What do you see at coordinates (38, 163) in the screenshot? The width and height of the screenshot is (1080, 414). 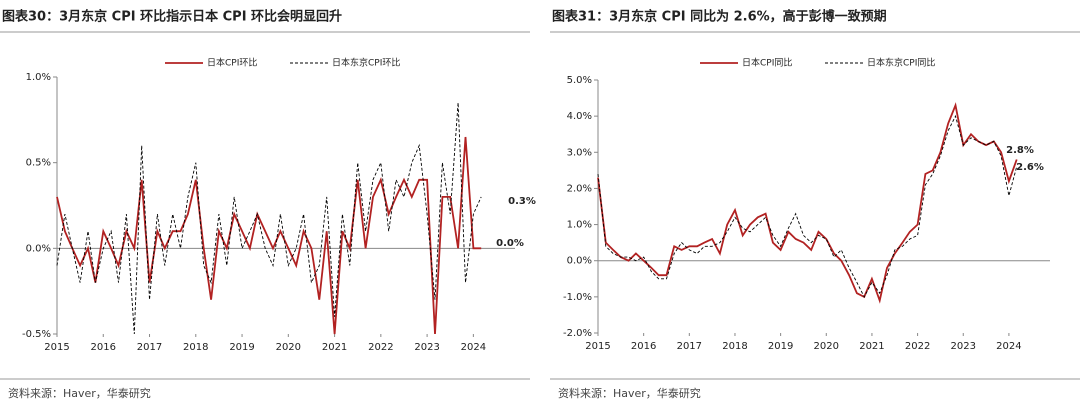 I see `y-tick-label: 0.5%` at bounding box center [38, 163].